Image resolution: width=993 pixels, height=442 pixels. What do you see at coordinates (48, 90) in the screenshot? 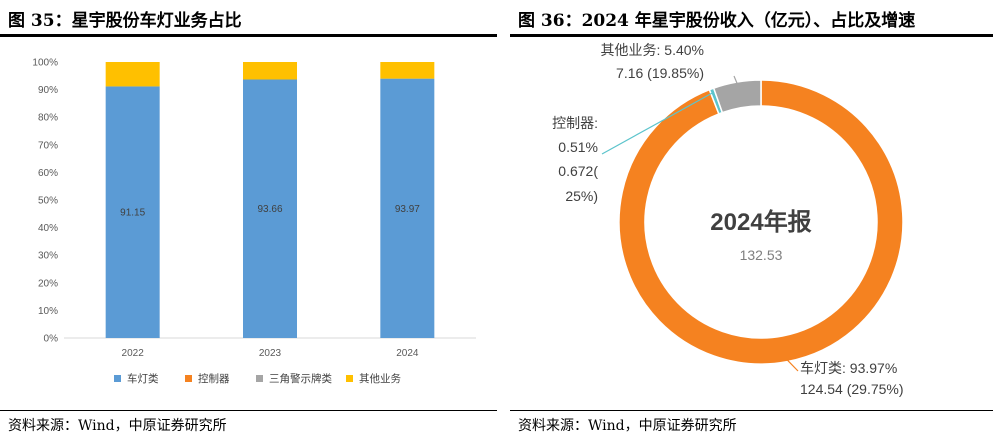
I see `y-tick-label: 90%` at bounding box center [48, 90].